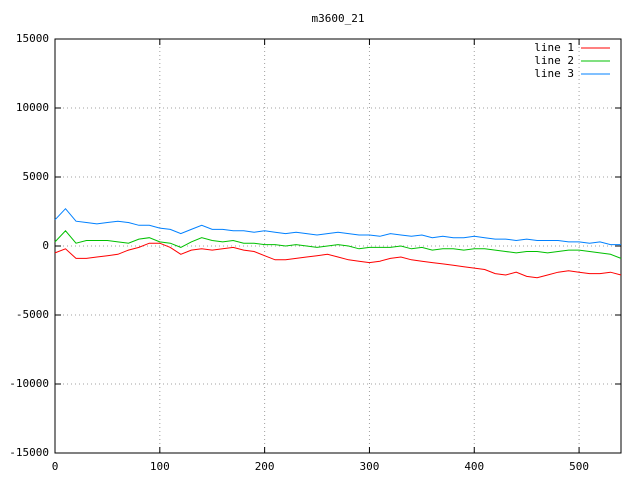 This screenshot has width=640, height=480. What do you see at coordinates (55, 466) in the screenshot?
I see `x-tick-label: 0` at bounding box center [55, 466].